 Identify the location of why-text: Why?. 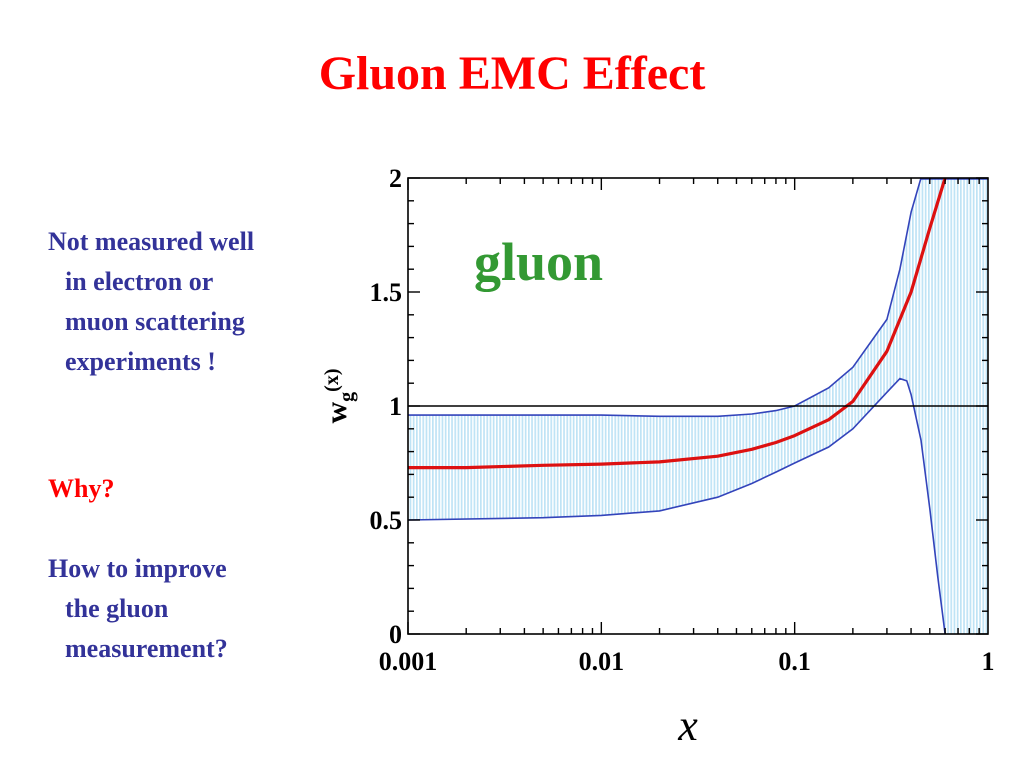
(81, 488).